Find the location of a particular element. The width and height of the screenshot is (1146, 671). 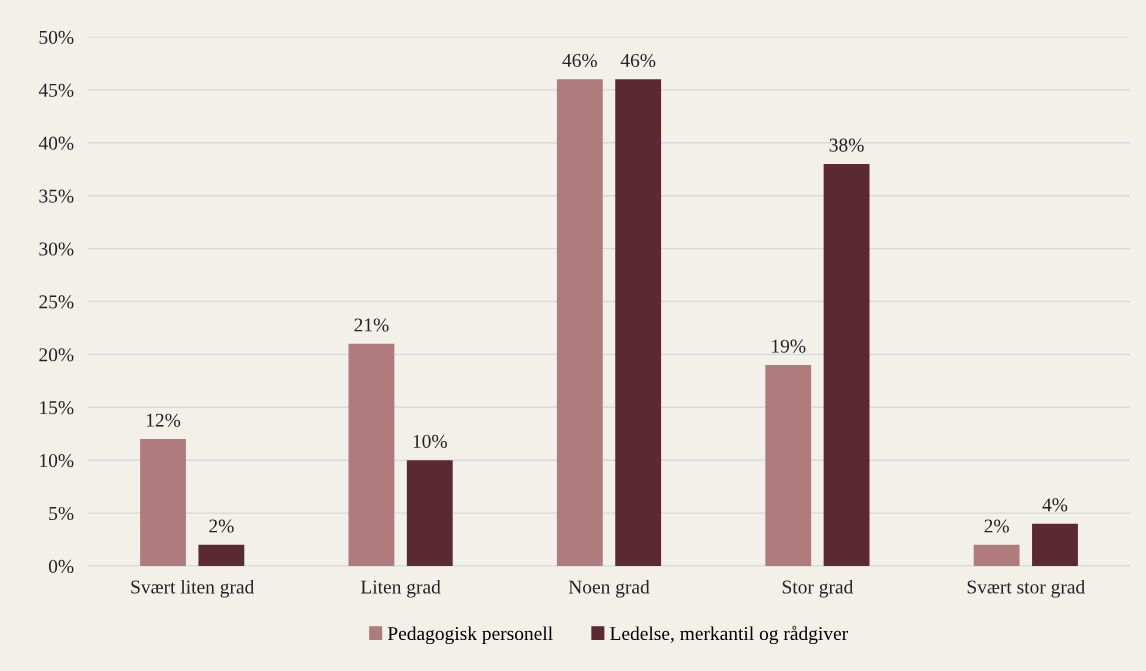

data-label: 12% is located at coordinates (163, 420).